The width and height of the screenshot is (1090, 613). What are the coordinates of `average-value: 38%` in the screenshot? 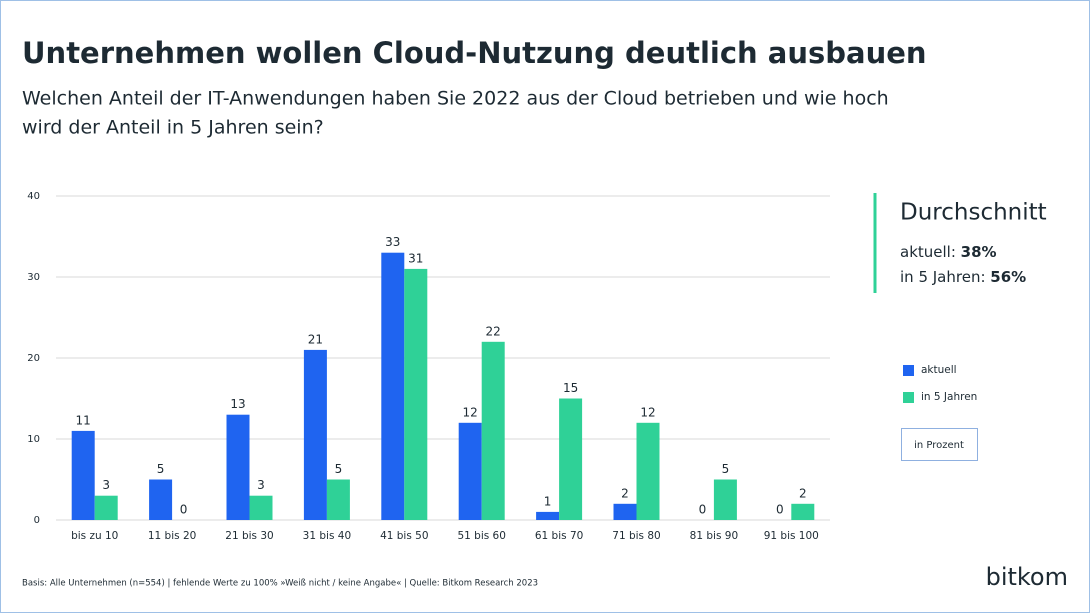 It's located at (979, 252).